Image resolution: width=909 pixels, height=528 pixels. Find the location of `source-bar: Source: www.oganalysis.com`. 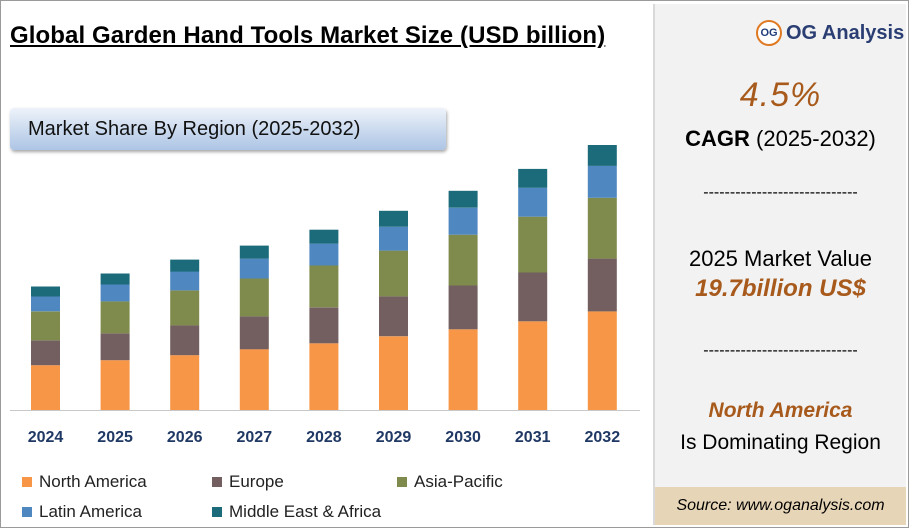

source-bar: Source: www.oganalysis.com is located at coordinates (780, 506).